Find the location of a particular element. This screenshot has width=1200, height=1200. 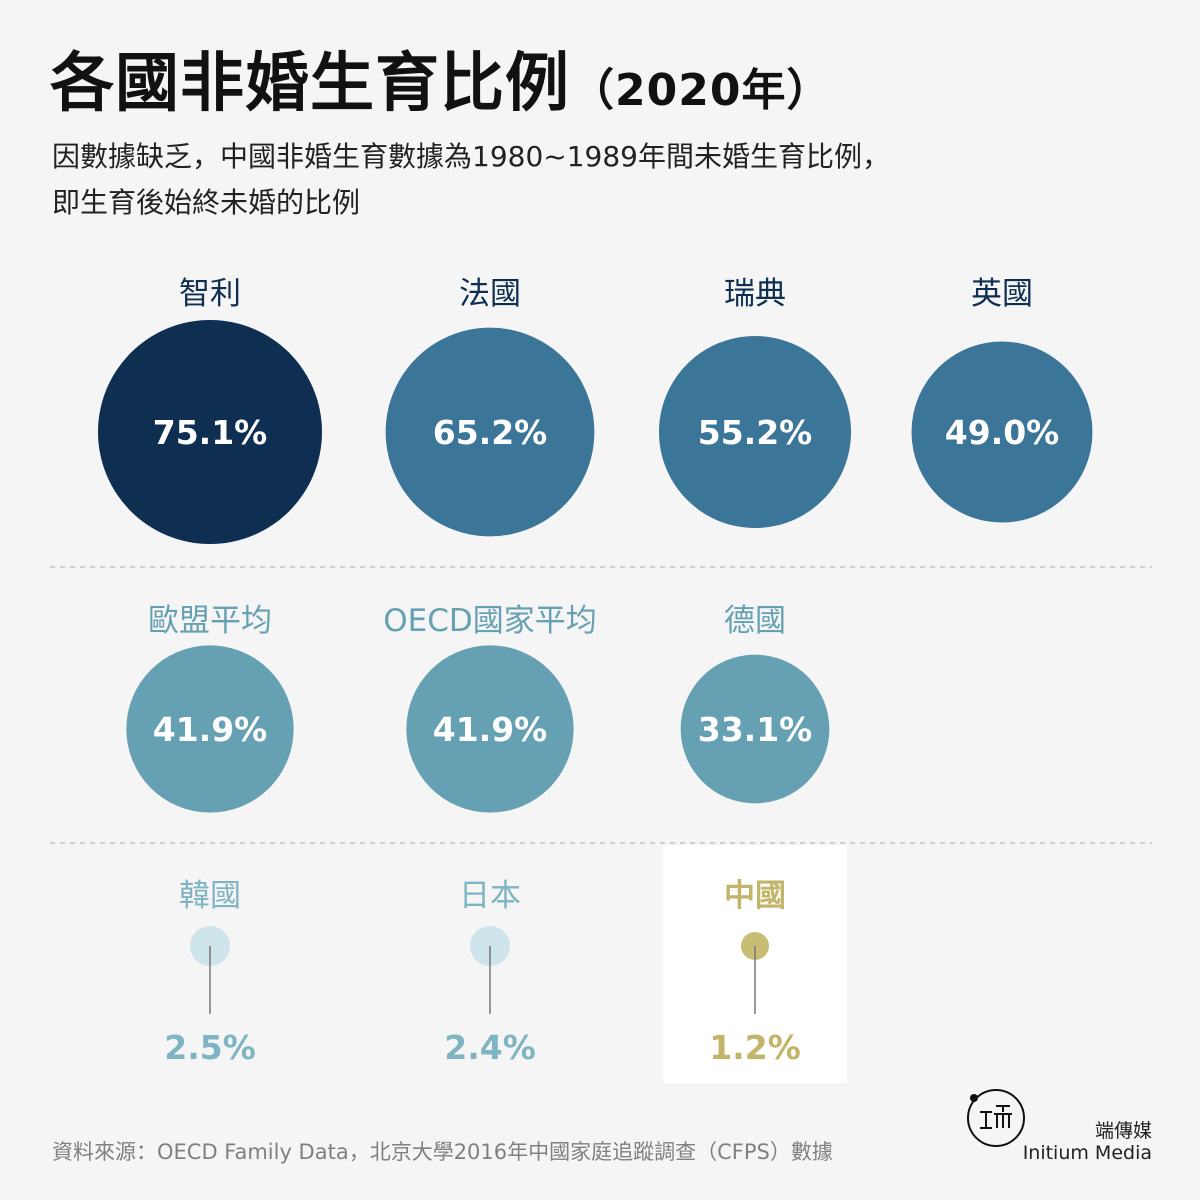

page-title: 各國非婚生育比例（2020年） is located at coordinates (440, 78).